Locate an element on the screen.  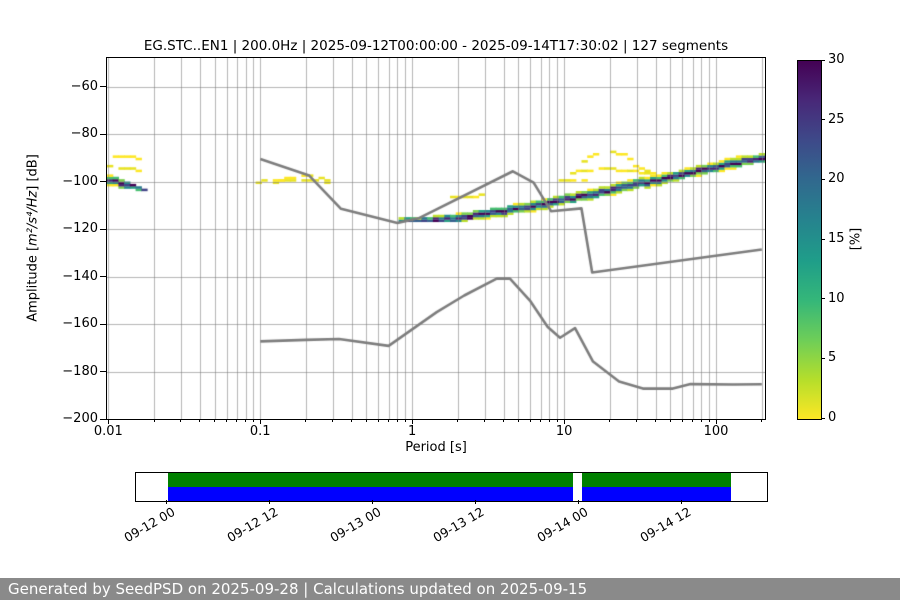
y-tick-label: −180 is located at coordinates (80, 371).